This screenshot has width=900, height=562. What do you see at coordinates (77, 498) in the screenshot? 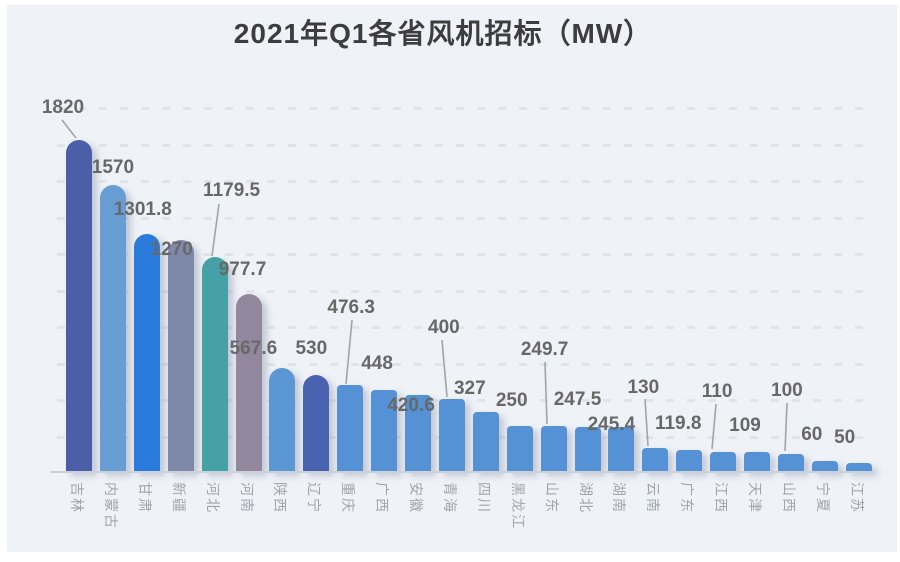
I see `x-axis-label: 吉林` at bounding box center [77, 498].